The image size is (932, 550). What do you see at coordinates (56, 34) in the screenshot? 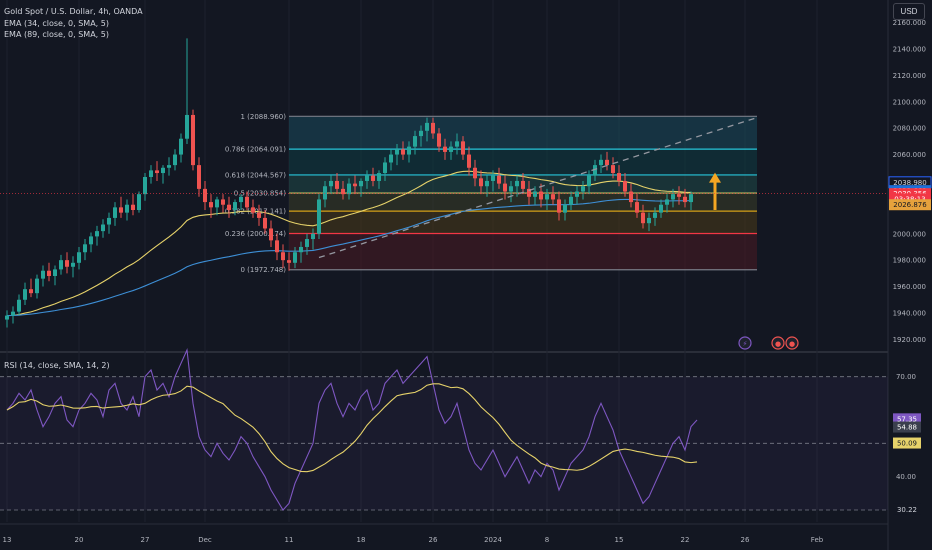
I see `ema-89-legend: EMA (89, close, 0, SMA, 5)` at bounding box center [56, 34].